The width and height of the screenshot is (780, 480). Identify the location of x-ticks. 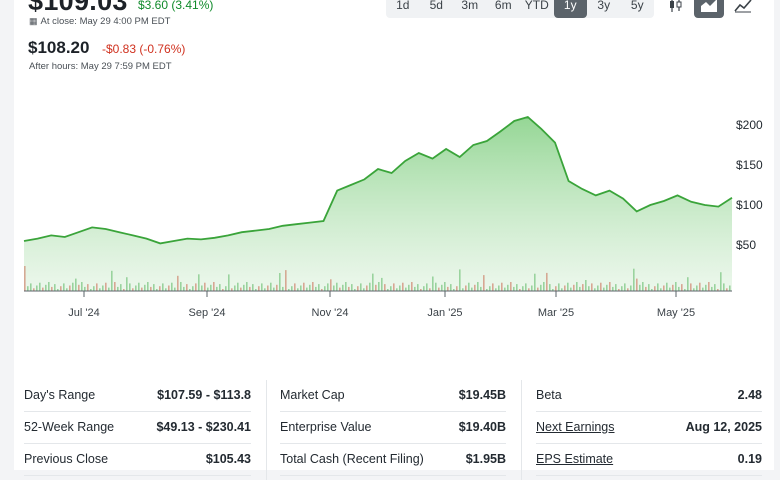
(380, 294).